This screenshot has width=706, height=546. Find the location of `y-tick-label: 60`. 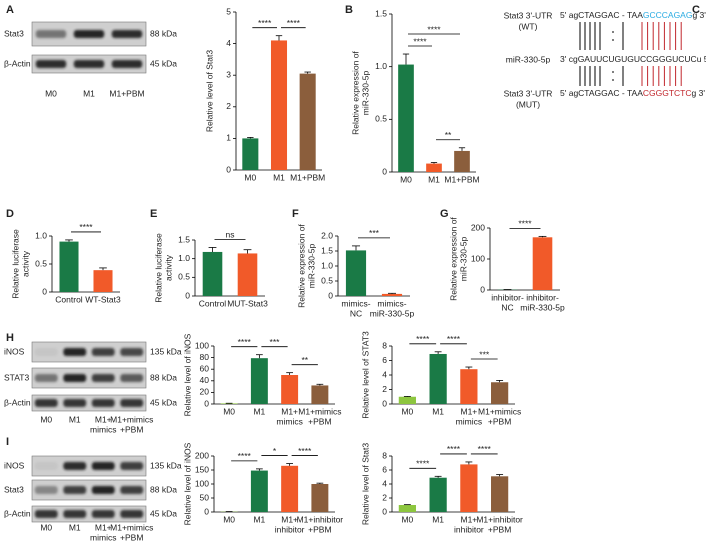

y-tick-label: 60 is located at coordinates (205, 368).